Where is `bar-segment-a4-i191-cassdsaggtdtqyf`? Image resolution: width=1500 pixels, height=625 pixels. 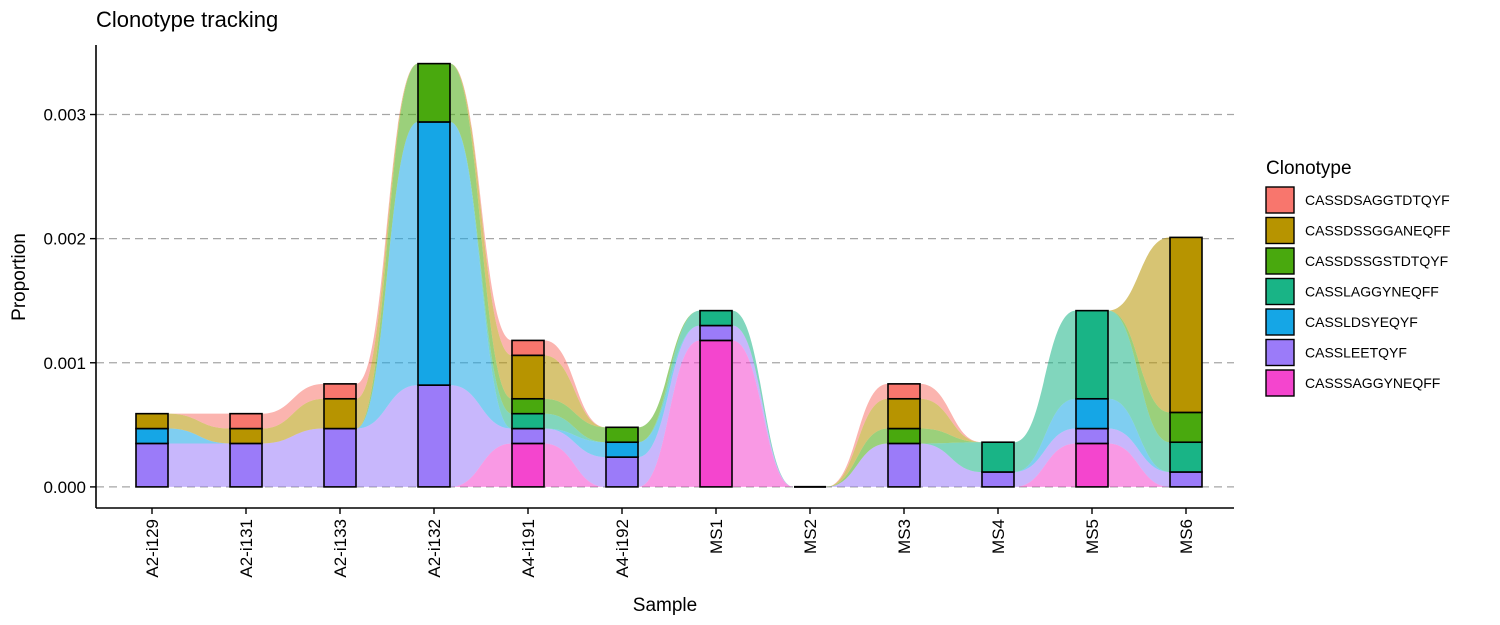 bar-segment-a4-i191-cassdsaggtdtqyf is located at coordinates (528, 348).